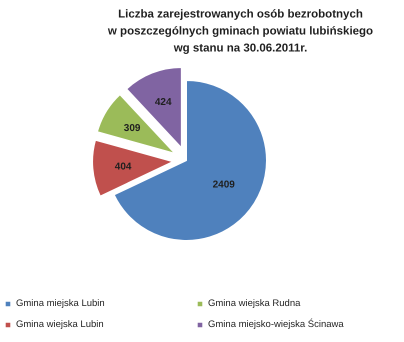 This screenshot has height=342, width=404. Describe the element at coordinates (60, 324) in the screenshot. I see `legend-label: Gmina wiejska Lubin` at that location.